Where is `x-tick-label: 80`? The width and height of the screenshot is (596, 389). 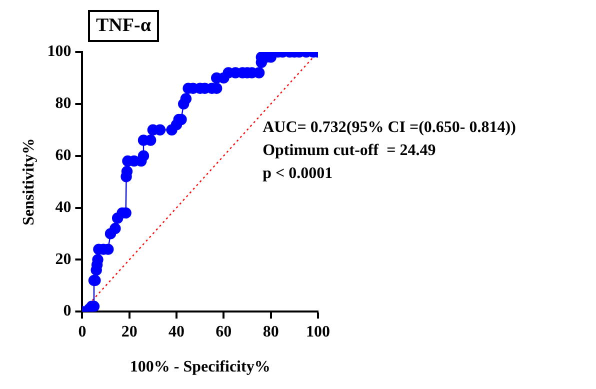
x-tick-label: 80 is located at coordinates (270, 331).